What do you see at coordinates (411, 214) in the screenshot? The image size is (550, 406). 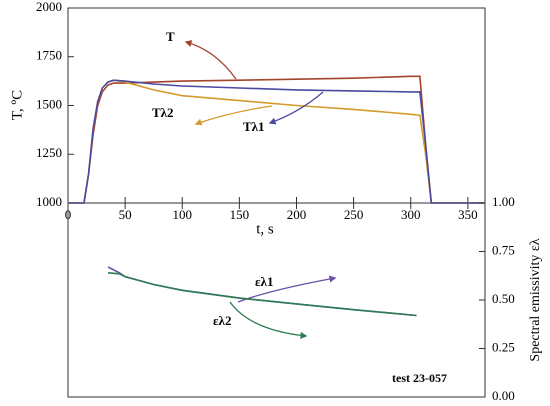 I see `x-tick-label: 300` at bounding box center [411, 214].